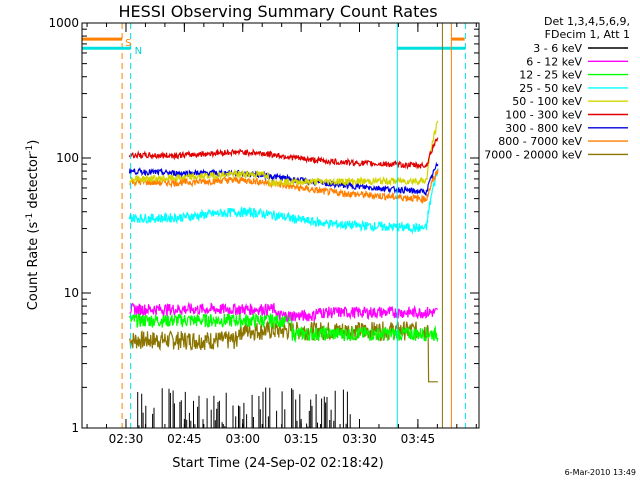  What do you see at coordinates (283, 351) in the screenshot?
I see `series-8-line` at bounding box center [283, 351].